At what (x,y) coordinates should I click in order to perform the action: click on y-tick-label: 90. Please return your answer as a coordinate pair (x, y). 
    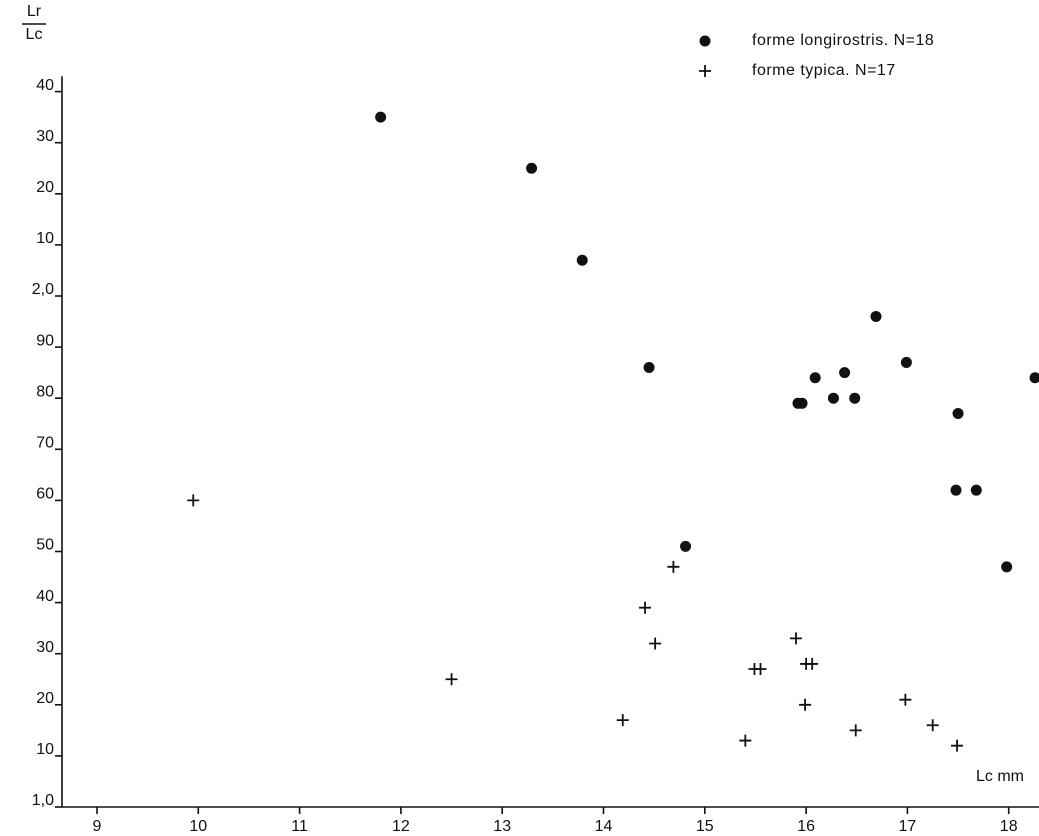
    Looking at the image, I should click on (45, 340).